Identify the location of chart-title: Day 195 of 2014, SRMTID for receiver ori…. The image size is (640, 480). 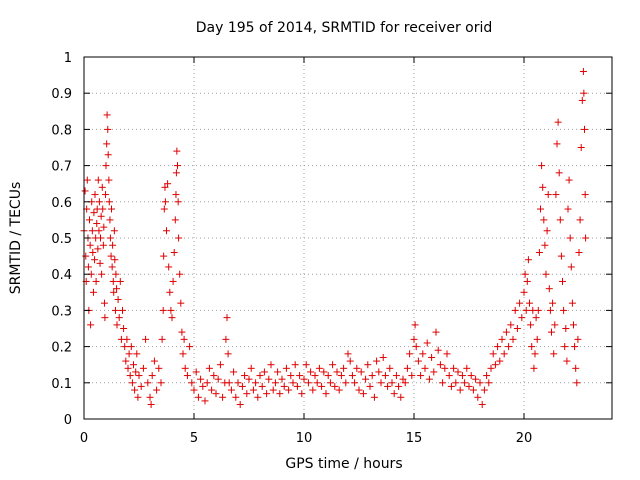
(344, 28).